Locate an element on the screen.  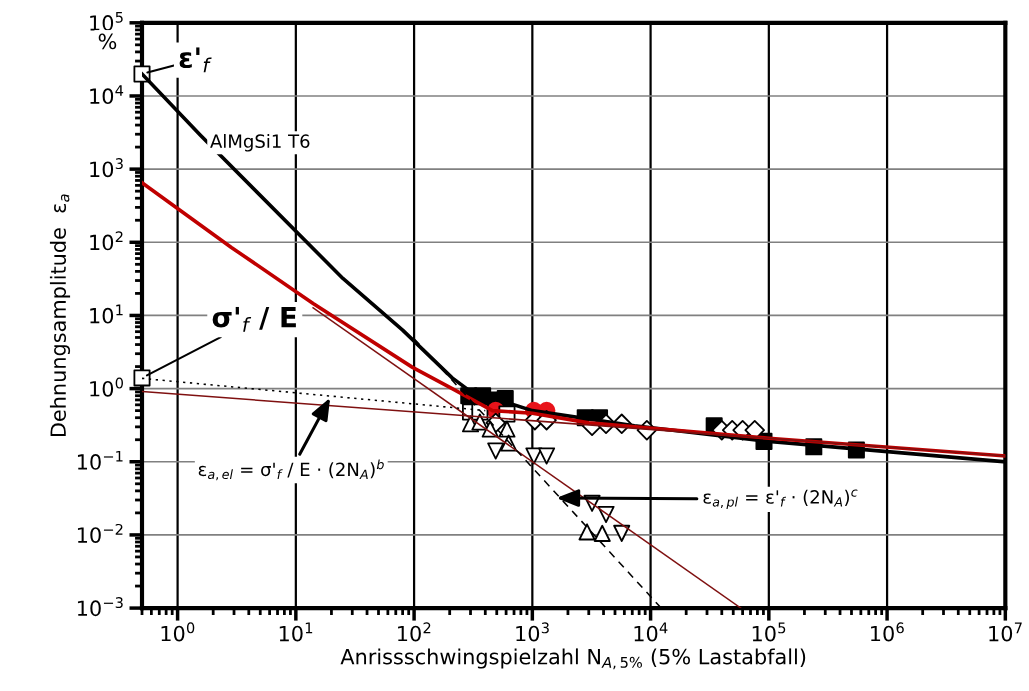
x-tick-label: 10$^{2}$ is located at coordinates (414, 632).